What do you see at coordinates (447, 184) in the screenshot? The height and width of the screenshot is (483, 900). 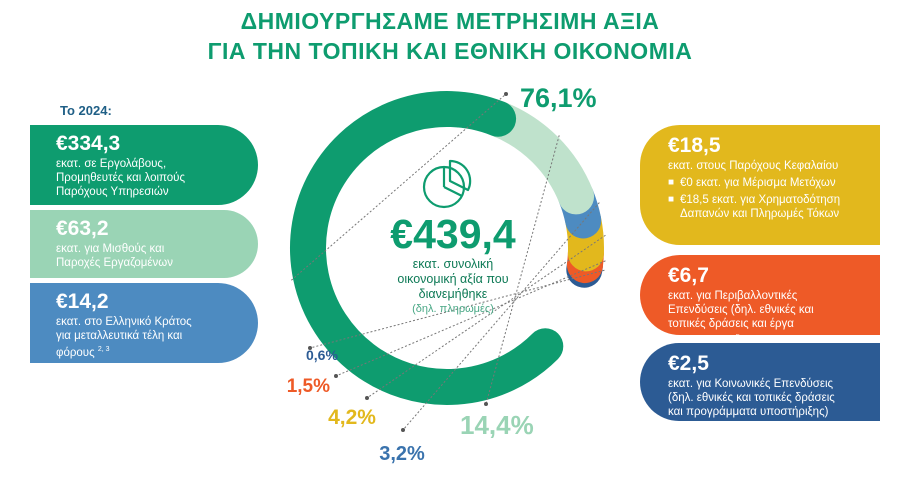 I see `pie-chart-icon` at bounding box center [447, 184].